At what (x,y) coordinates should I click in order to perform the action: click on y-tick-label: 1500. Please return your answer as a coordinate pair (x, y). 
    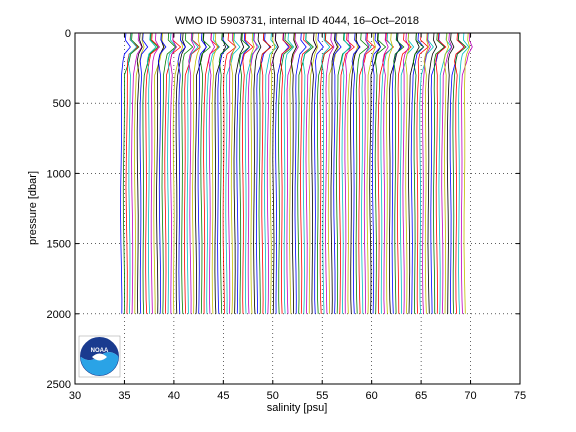
    Looking at the image, I should click on (59, 245).